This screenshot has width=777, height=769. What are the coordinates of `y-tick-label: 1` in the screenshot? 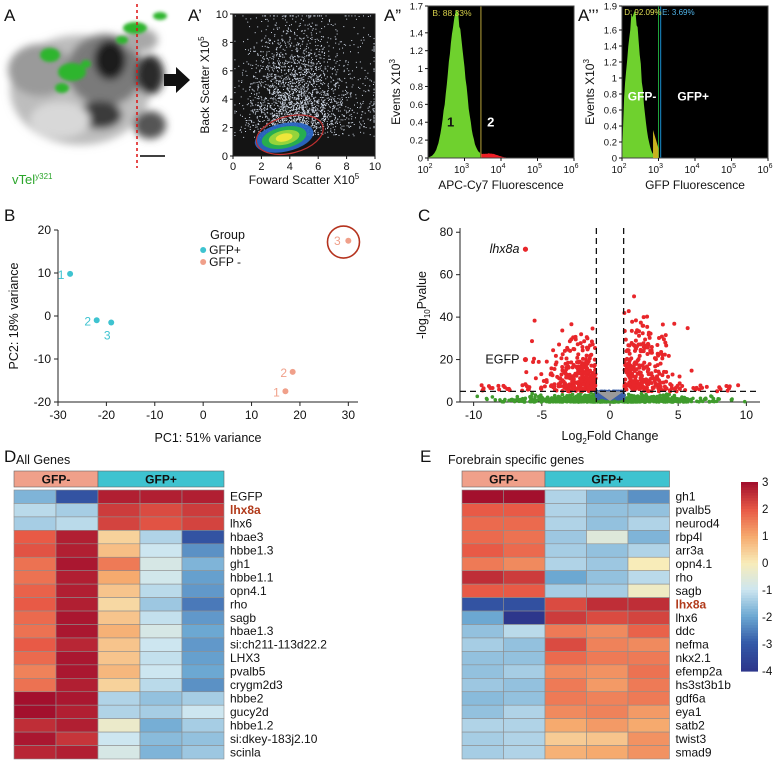 It's located at (614, 79).